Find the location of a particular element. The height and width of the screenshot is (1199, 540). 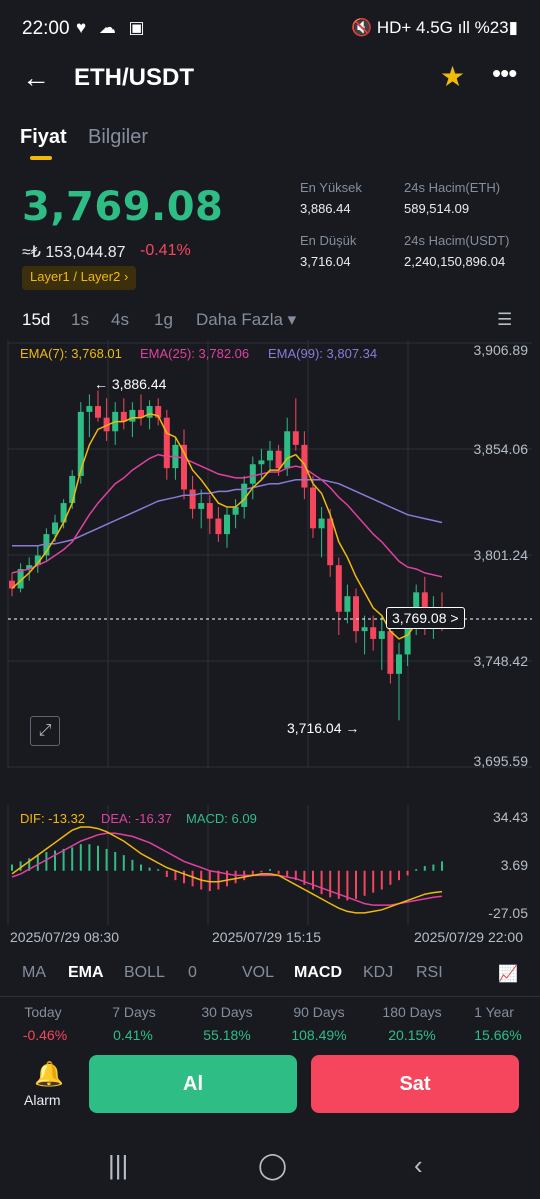

back-arrow-icon: ← is located at coordinates (36, 77).